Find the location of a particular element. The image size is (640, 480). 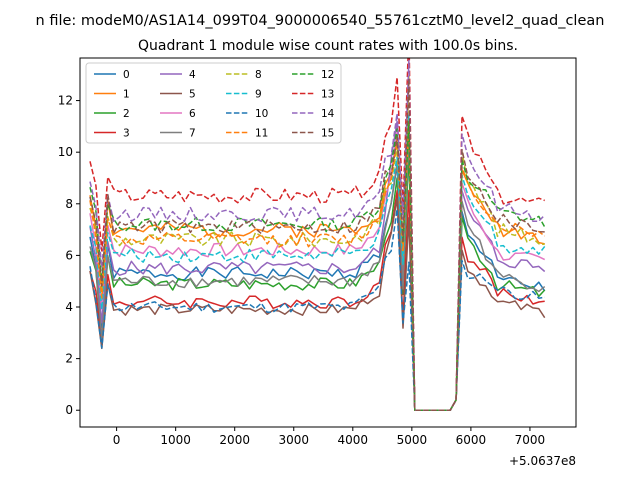

legend-label-15: 15 is located at coordinates (327, 134).